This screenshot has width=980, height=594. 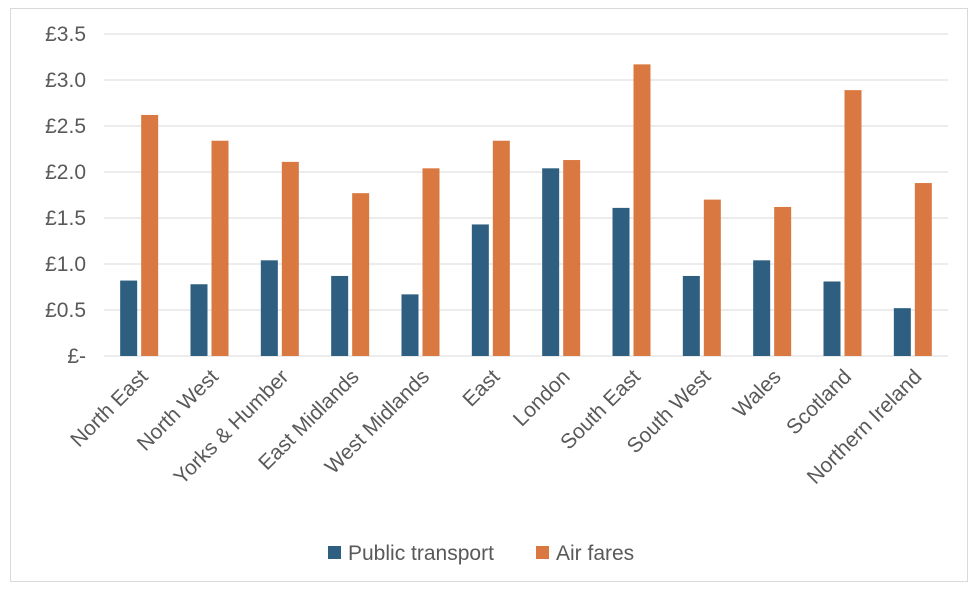 What do you see at coordinates (65, 310) in the screenshot?
I see `y-tick-label: £0.5` at bounding box center [65, 310].